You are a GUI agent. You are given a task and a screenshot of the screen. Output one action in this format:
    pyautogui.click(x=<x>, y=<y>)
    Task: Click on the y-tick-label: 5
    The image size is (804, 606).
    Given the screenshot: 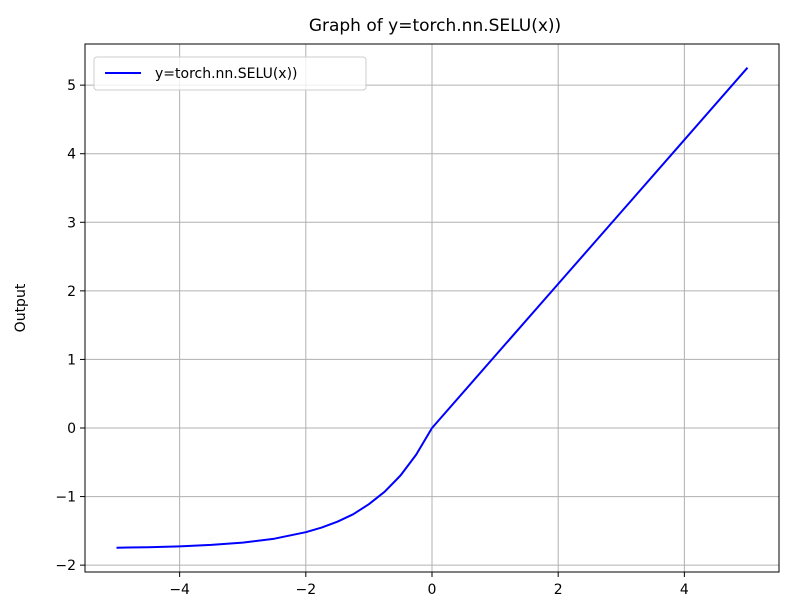 What is the action you would take?
    pyautogui.click(x=71, y=86)
    